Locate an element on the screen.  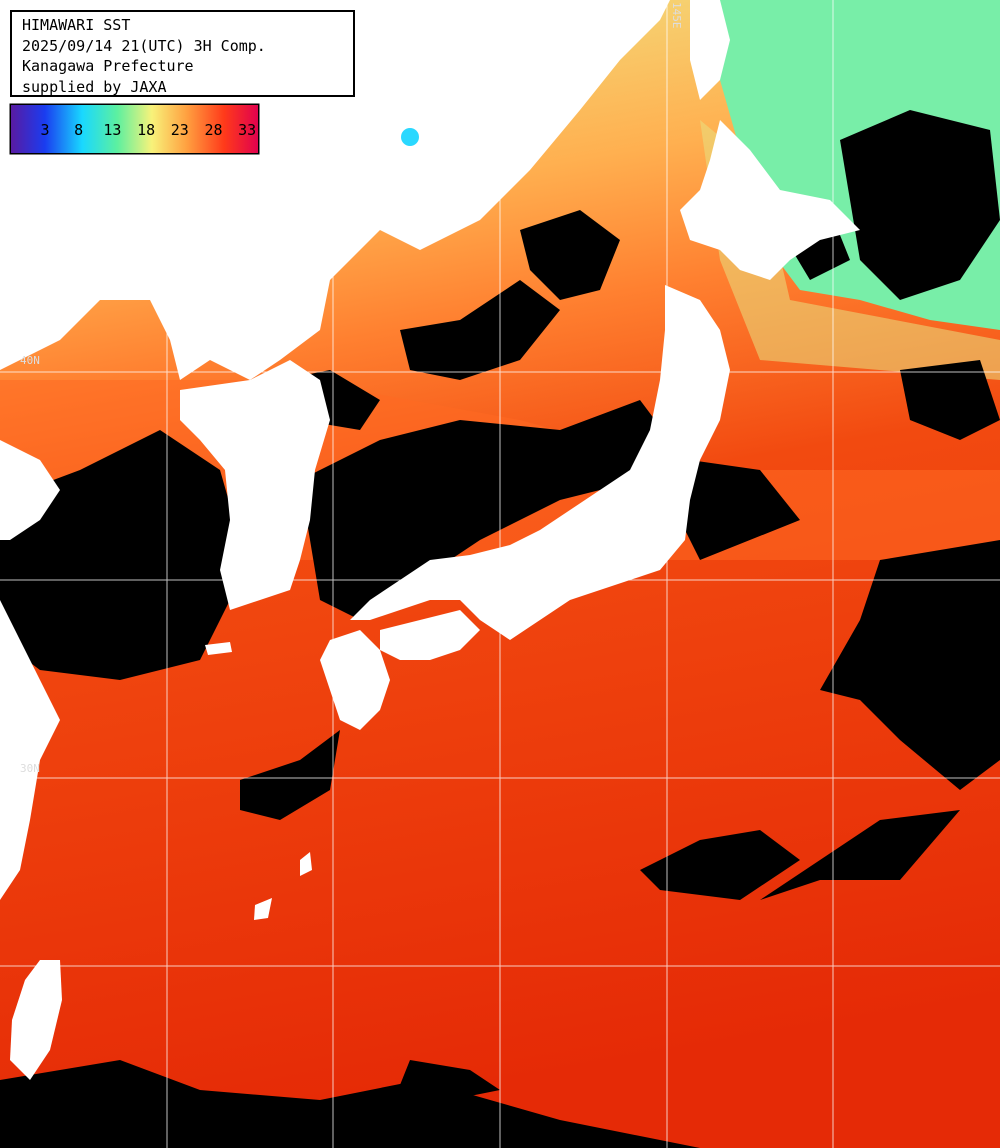
legend-tick-3: 3 is located at coordinates (45, 130).